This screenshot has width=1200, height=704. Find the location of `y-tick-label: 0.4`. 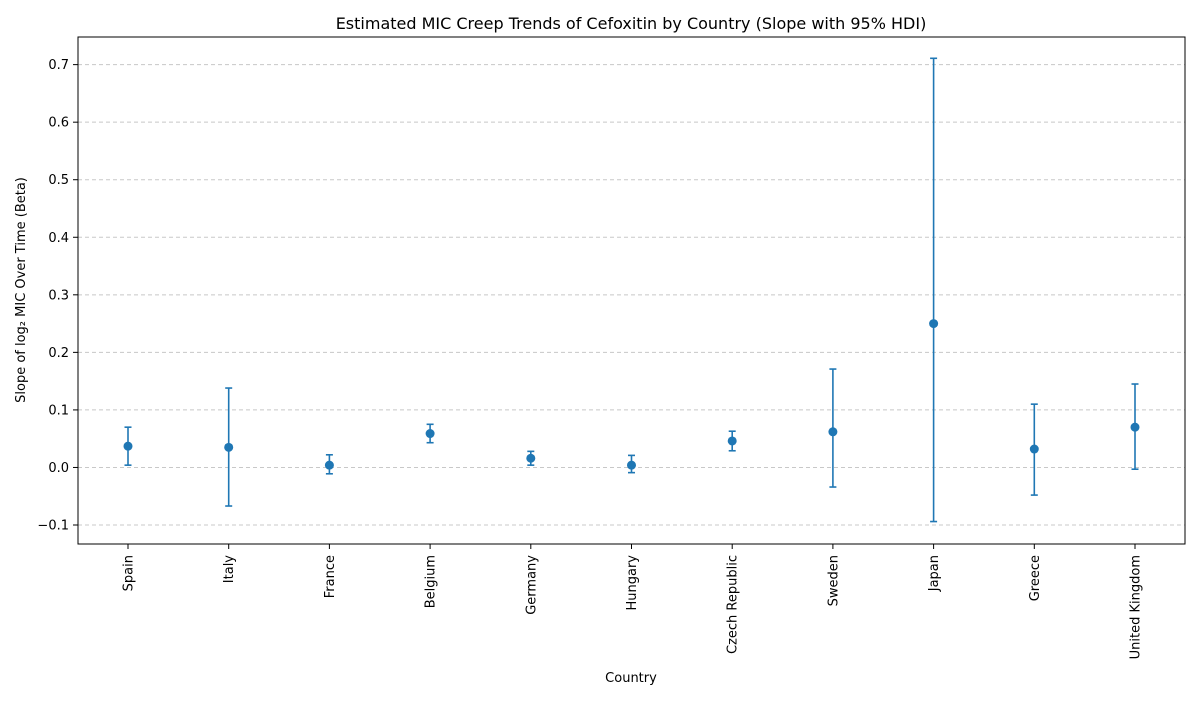

y-tick-label: 0.4 is located at coordinates (58, 238).